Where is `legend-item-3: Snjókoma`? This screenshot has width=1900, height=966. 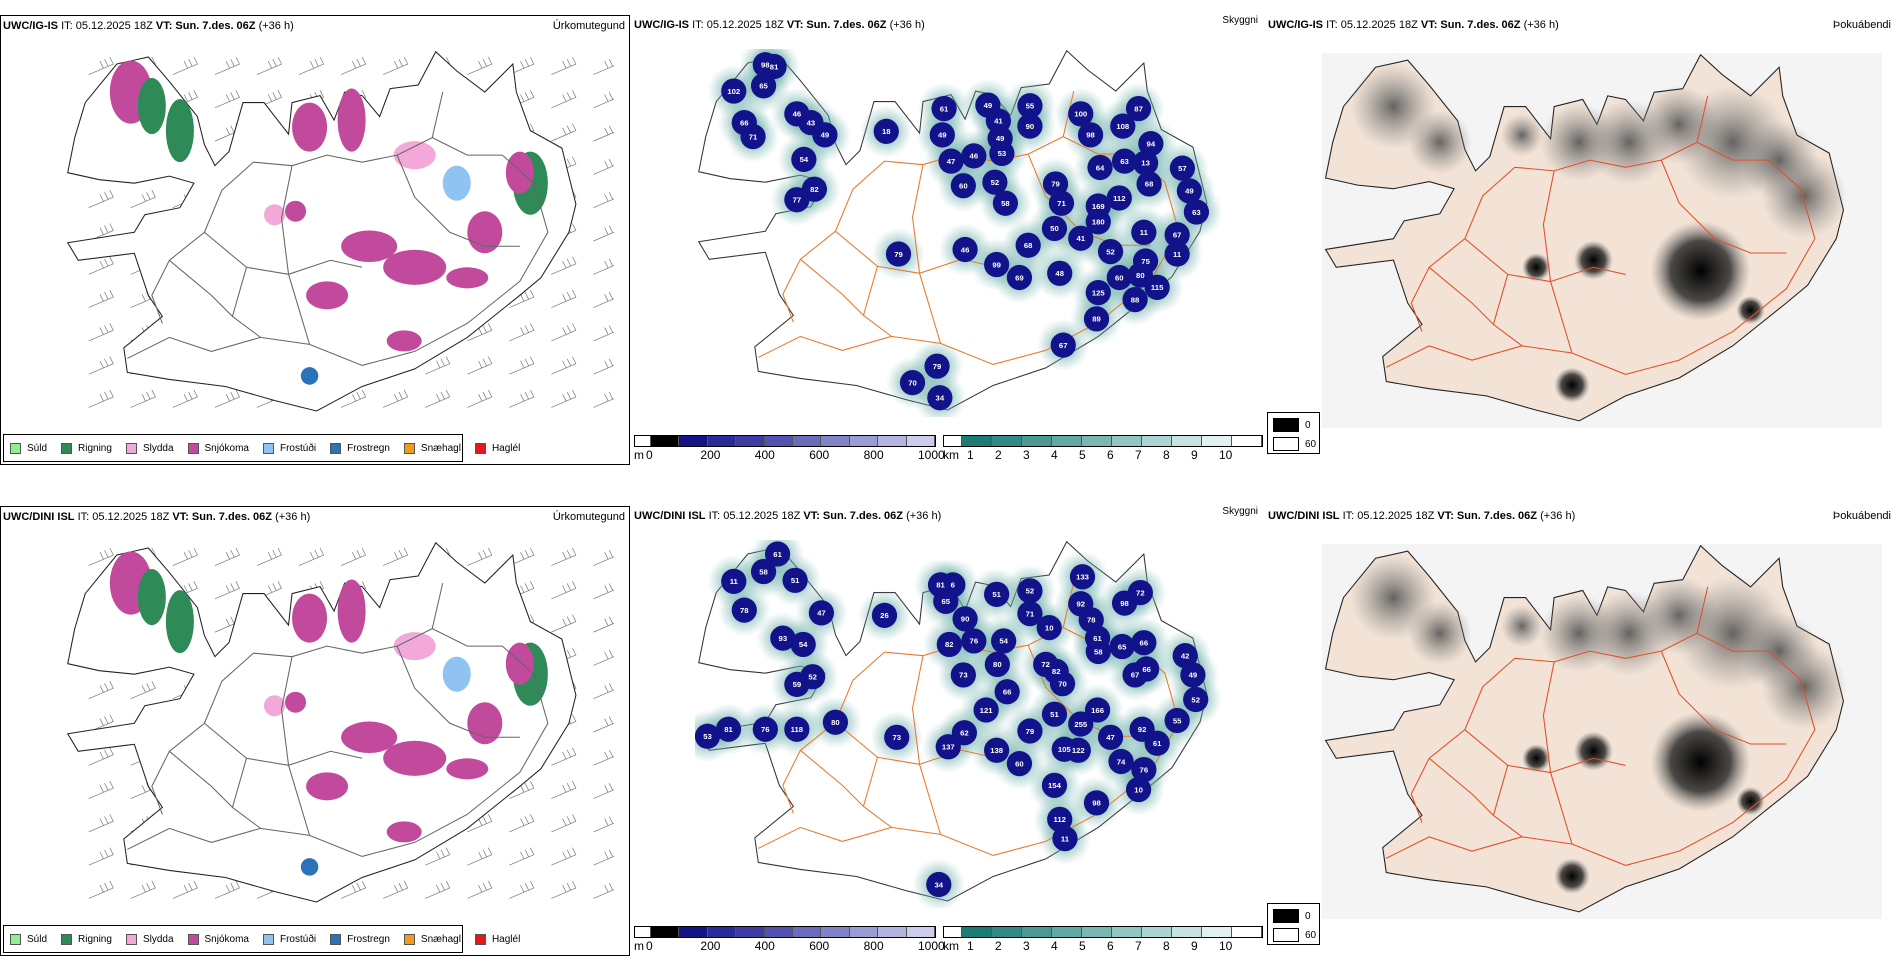
legend-item-3: Snjókoma is located at coordinates (218, 939).